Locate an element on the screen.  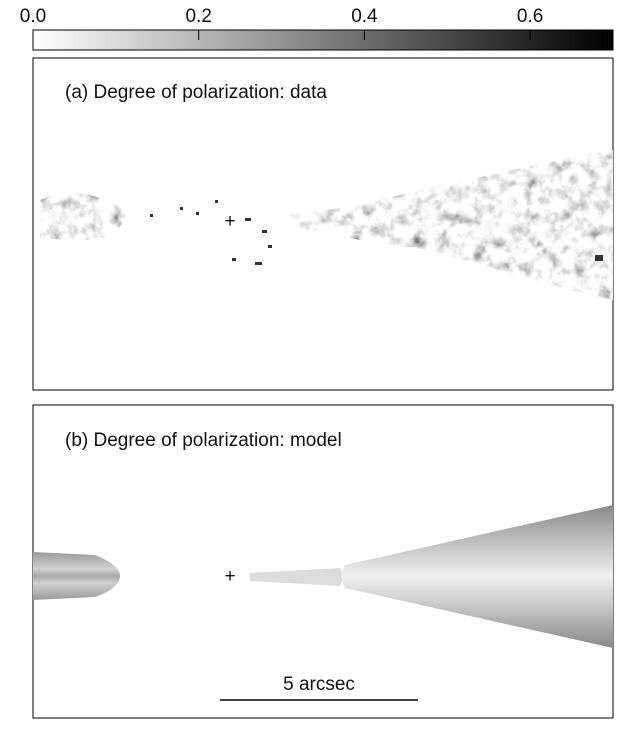
colorbar is located at coordinates (323, 40).